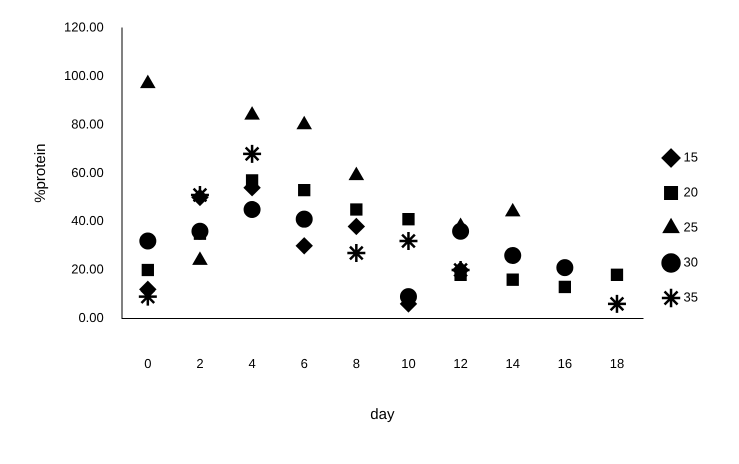  What do you see at coordinates (565, 363) in the screenshot?
I see `x-tick-label: 16` at bounding box center [565, 363].